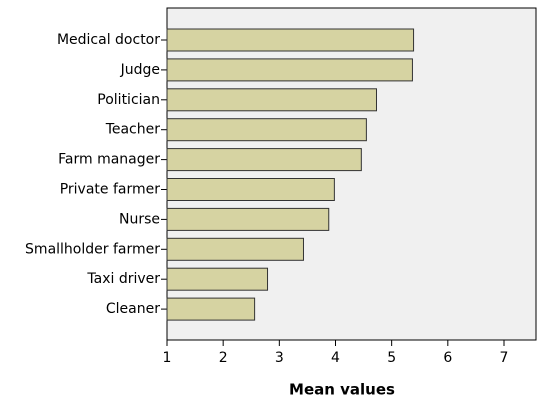 Image resolution: width=537 pixels, height=403 pixels. What do you see at coordinates (139, 219) in the screenshot?
I see `y-tick-label: Nurse` at bounding box center [139, 219].